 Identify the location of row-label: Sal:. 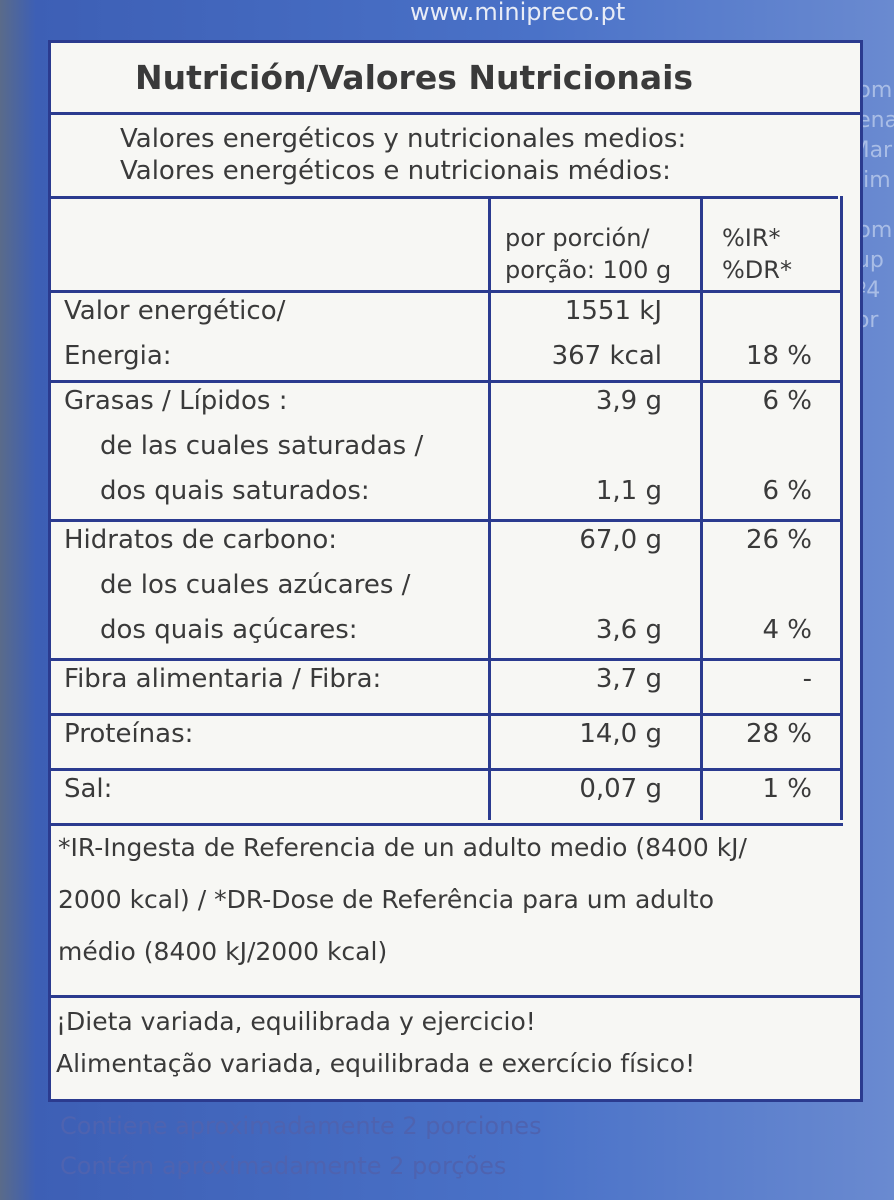
(88, 789).